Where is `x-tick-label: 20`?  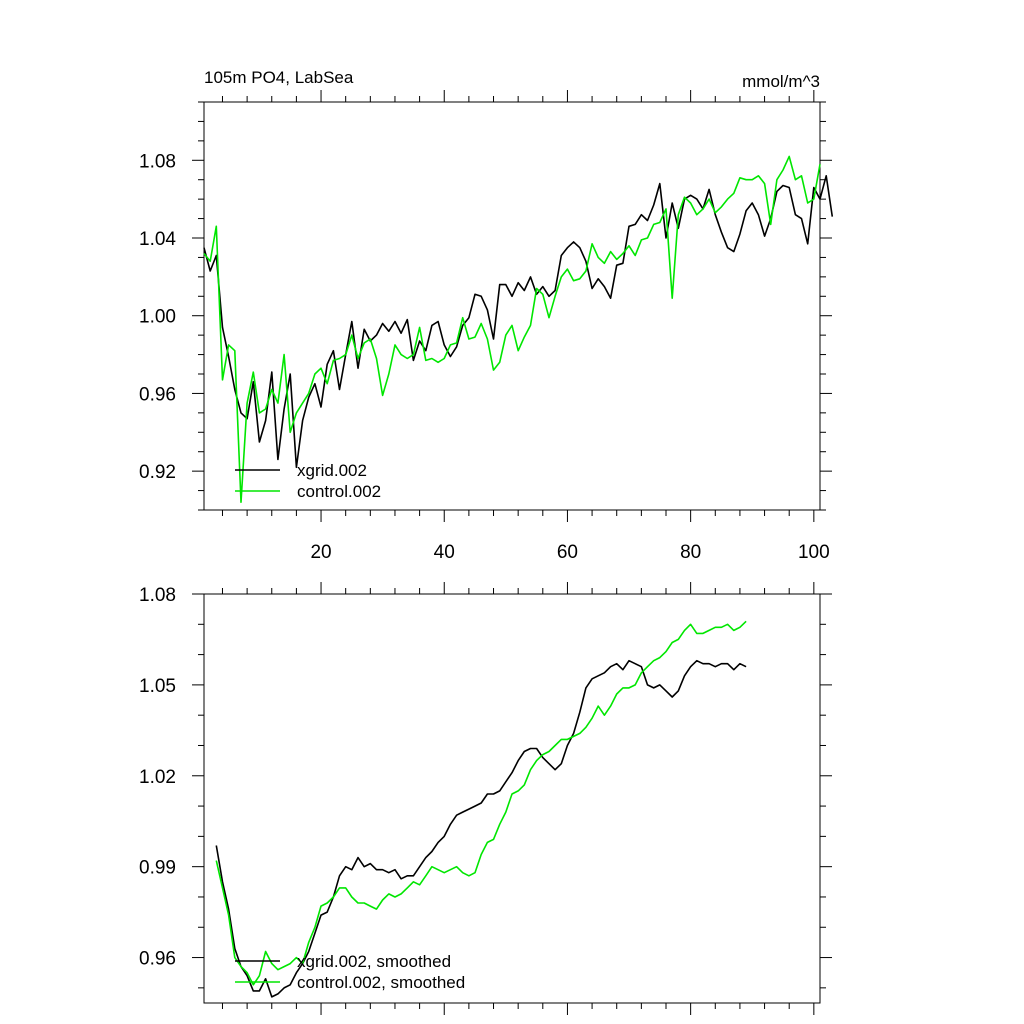 x-tick-label: 20 is located at coordinates (320, 552).